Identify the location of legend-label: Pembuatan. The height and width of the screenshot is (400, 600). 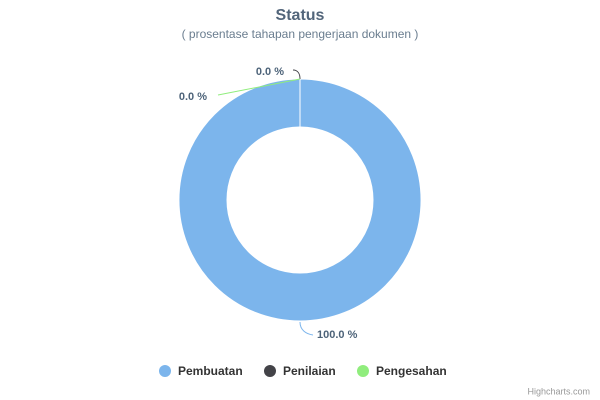
(210, 371).